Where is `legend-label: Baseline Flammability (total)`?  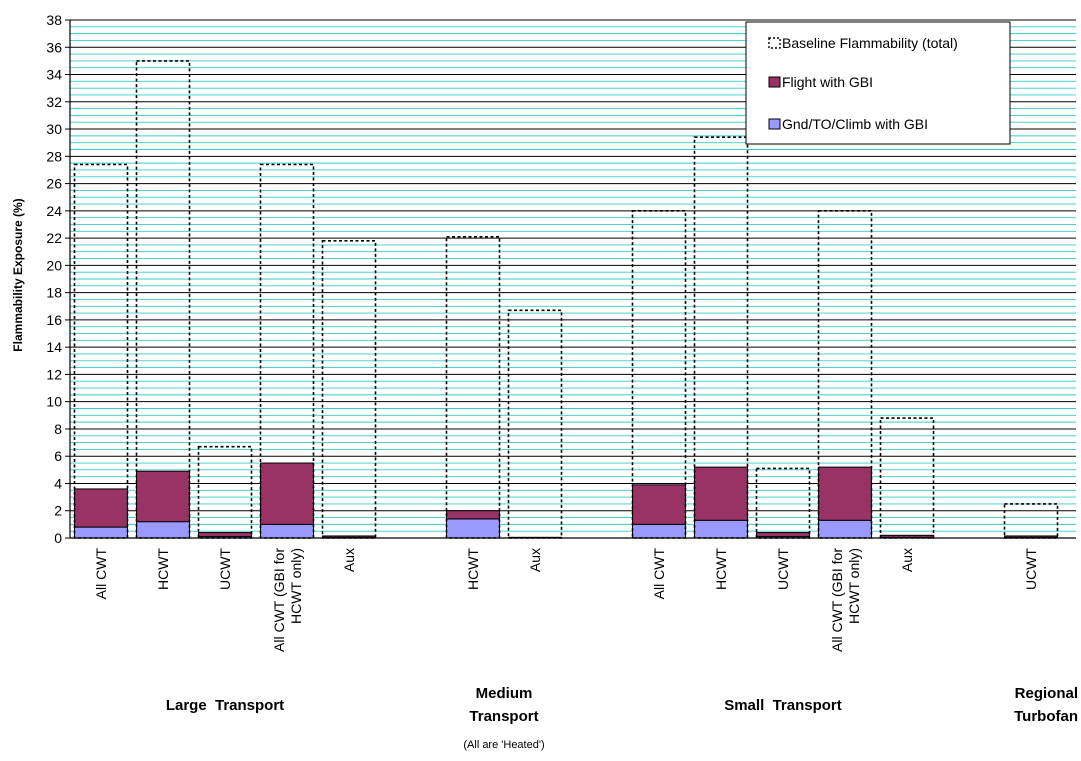 legend-label: Baseline Flammability (total) is located at coordinates (870, 43).